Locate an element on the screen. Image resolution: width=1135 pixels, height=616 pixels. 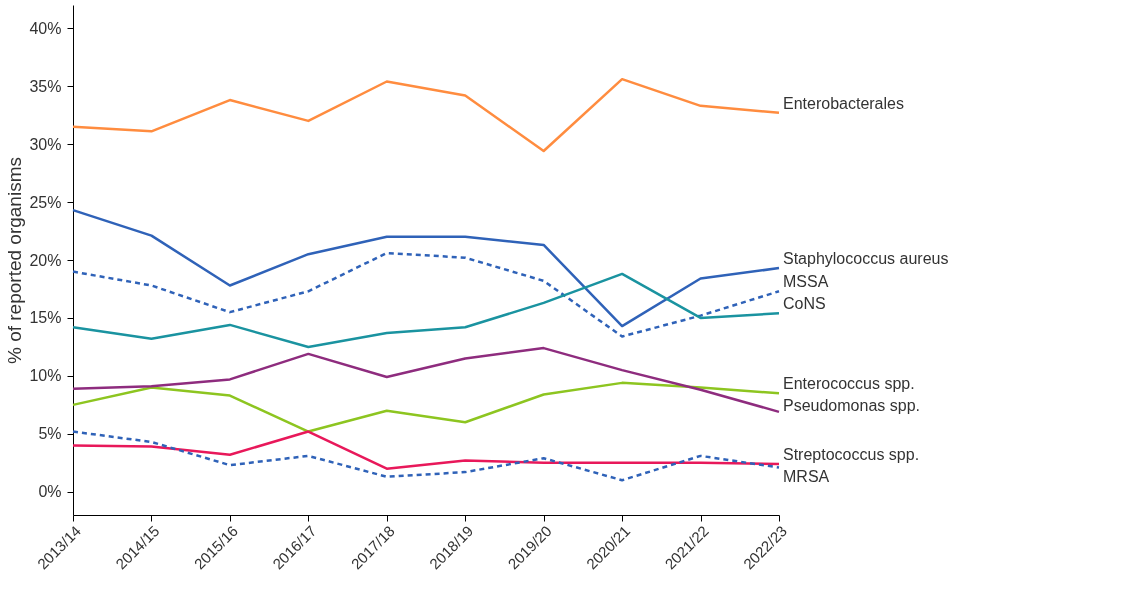
series-label: Enterococcus spp. is located at coordinates (849, 384).